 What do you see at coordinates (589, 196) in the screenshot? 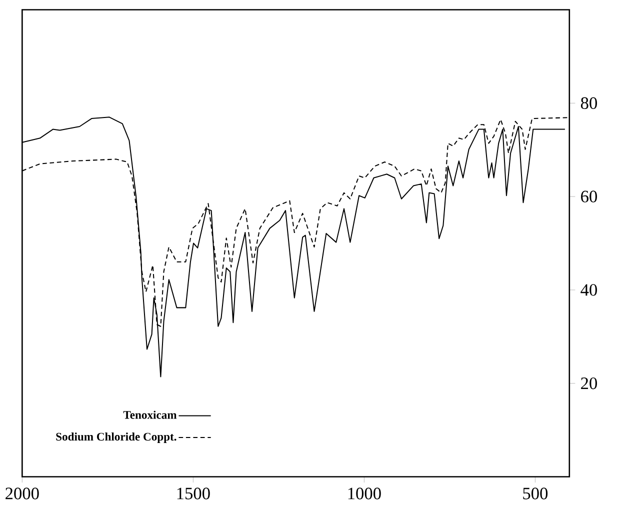
I see `y-tick-label: 60` at bounding box center [589, 196].